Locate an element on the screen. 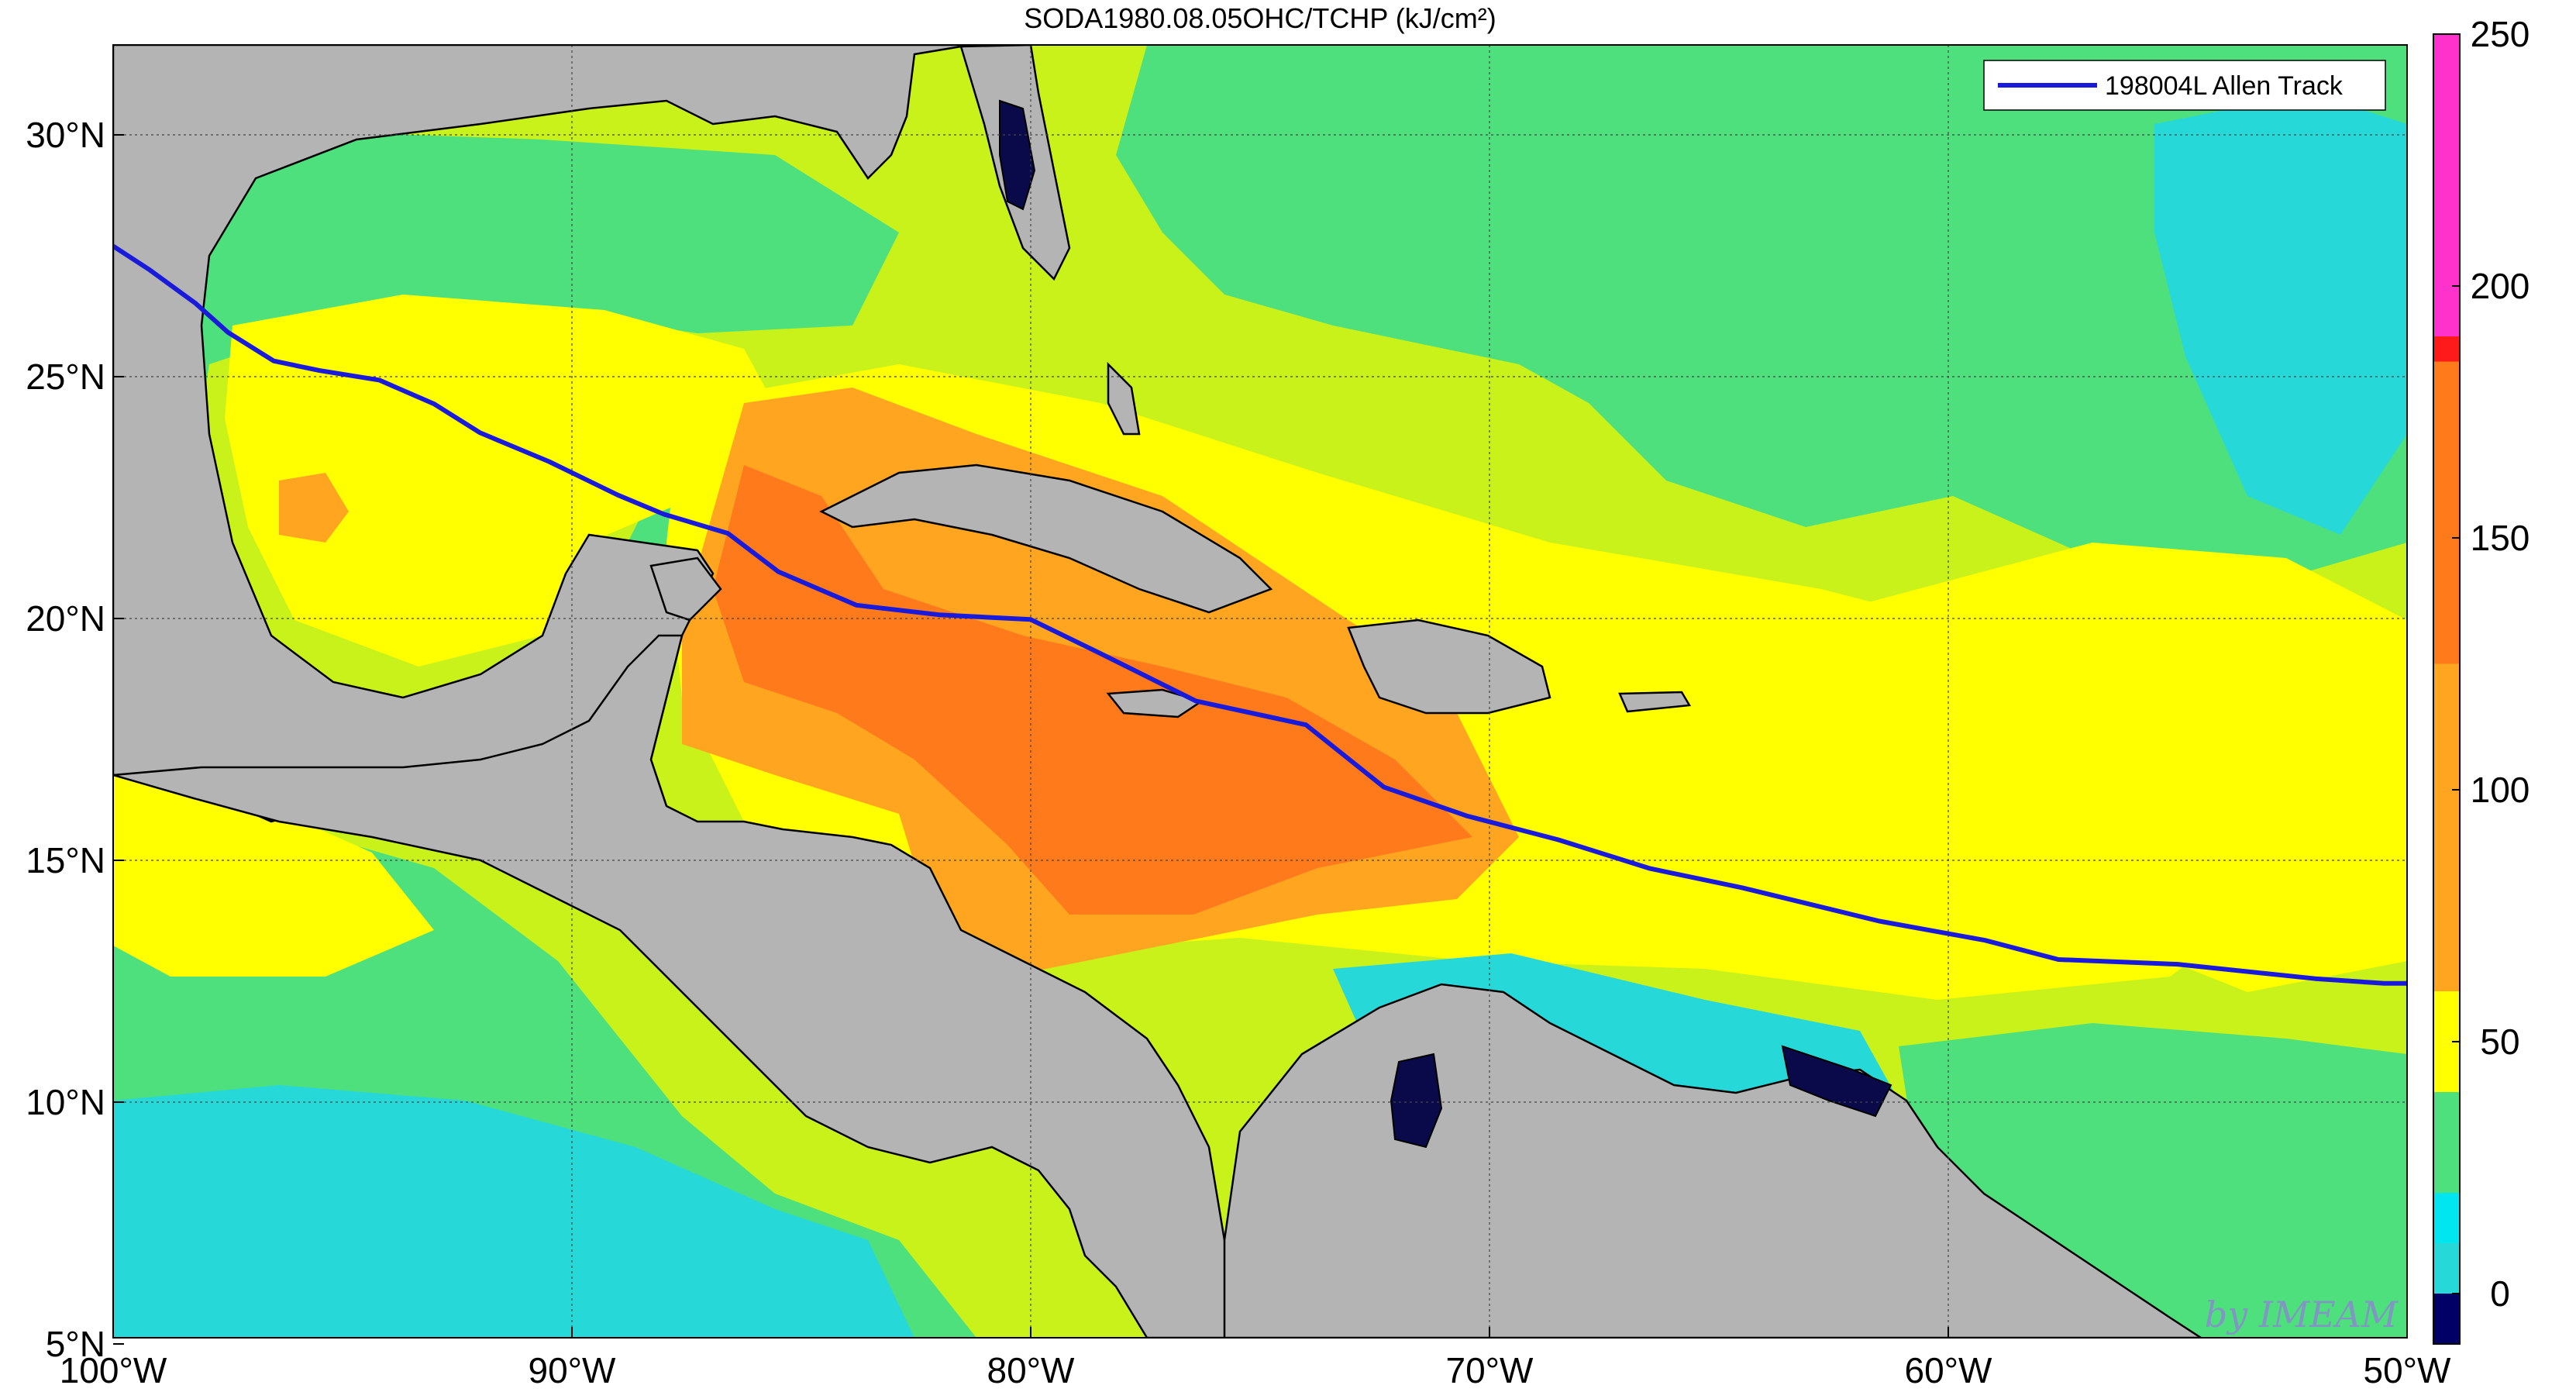 Image resolution: width=2576 pixels, height=1392 pixels. y-tick-label: 10°N is located at coordinates (65, 1102).